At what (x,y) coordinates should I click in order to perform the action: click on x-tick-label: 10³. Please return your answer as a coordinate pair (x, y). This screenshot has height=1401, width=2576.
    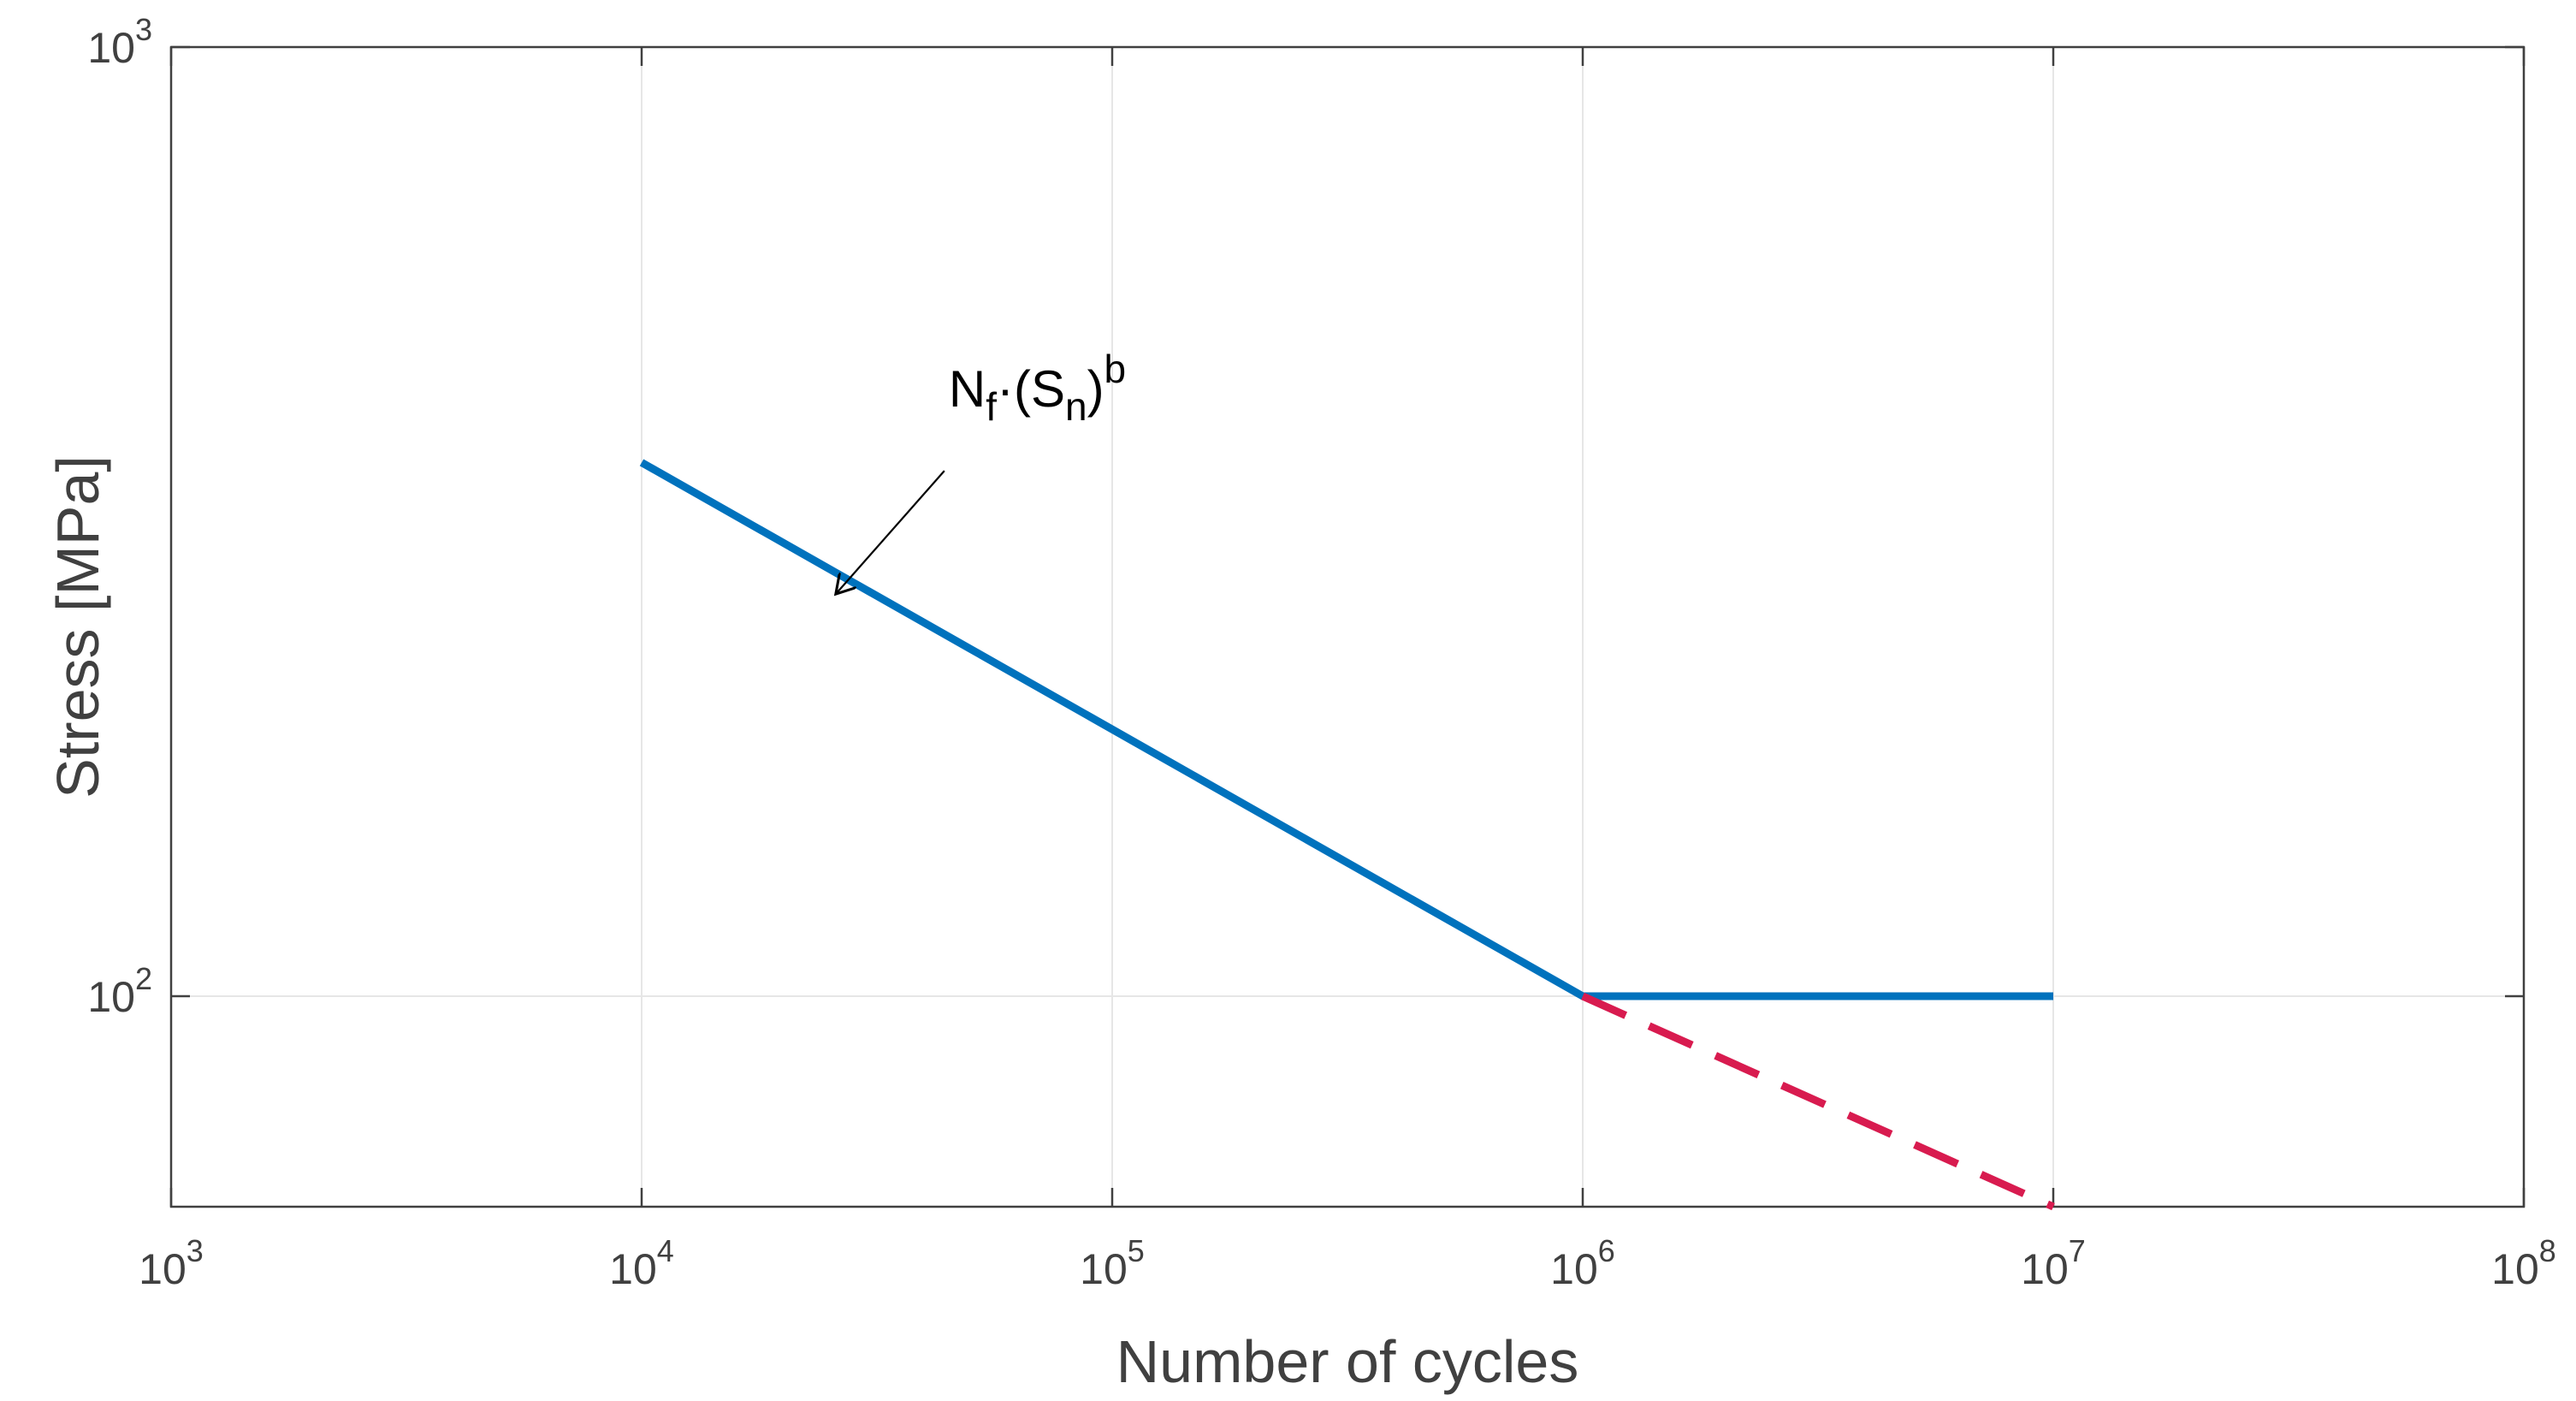
    Looking at the image, I should click on (171, 1263).